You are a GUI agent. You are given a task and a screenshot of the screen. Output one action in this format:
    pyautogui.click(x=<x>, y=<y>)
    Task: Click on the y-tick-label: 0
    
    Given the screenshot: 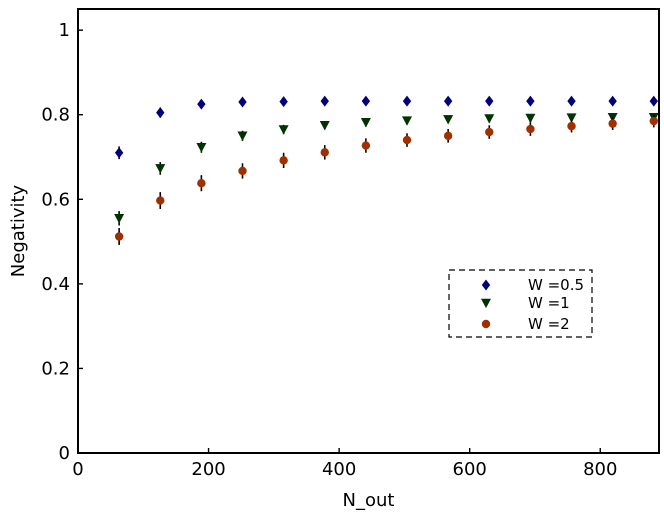 What is the action you would take?
    pyautogui.click(x=64, y=453)
    